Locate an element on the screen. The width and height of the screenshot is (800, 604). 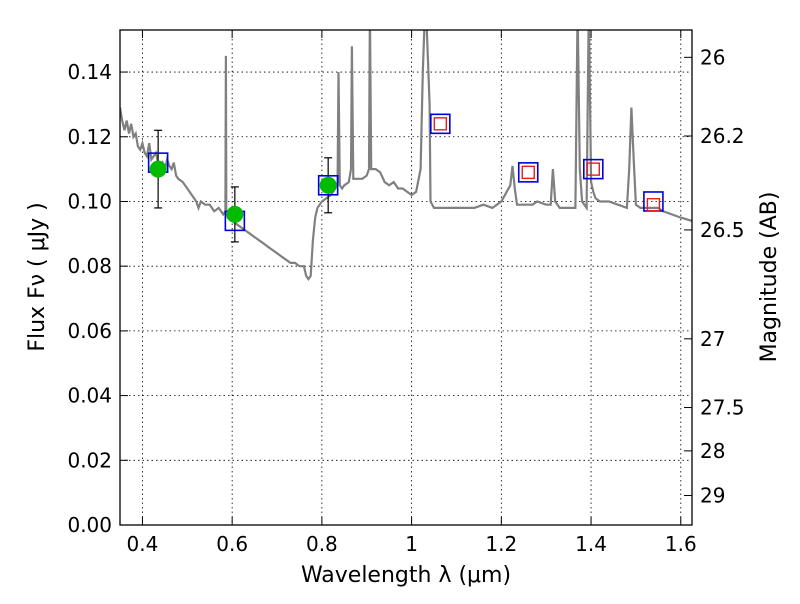
y2-tick-label: 28 is located at coordinates (712, 451).